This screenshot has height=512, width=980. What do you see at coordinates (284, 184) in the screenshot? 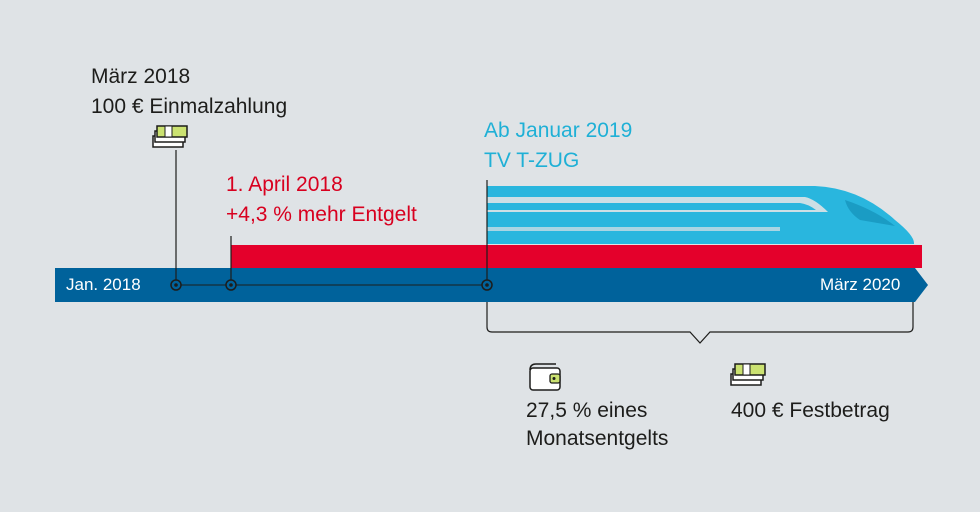
I see `wage-increase-date: 1. April 2018` at bounding box center [284, 184].